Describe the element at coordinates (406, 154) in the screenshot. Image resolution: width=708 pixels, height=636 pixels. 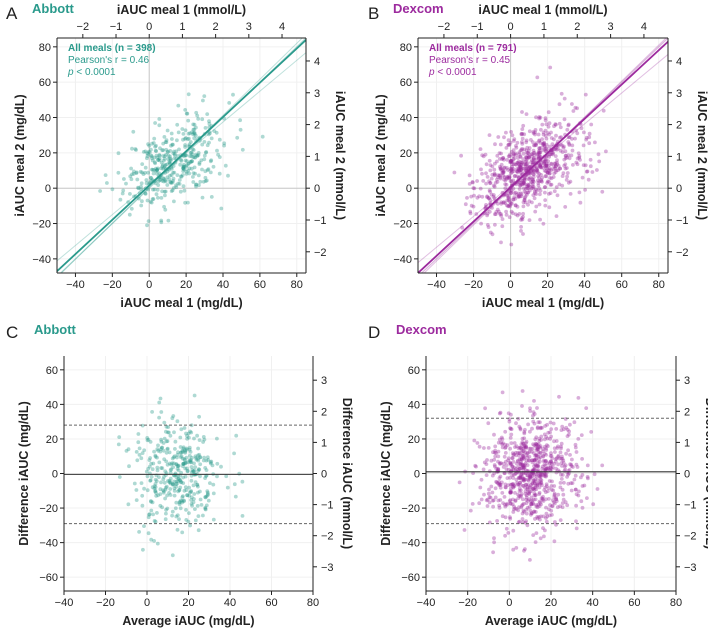
I see `panel-b-y-tick-label: 20` at that location.